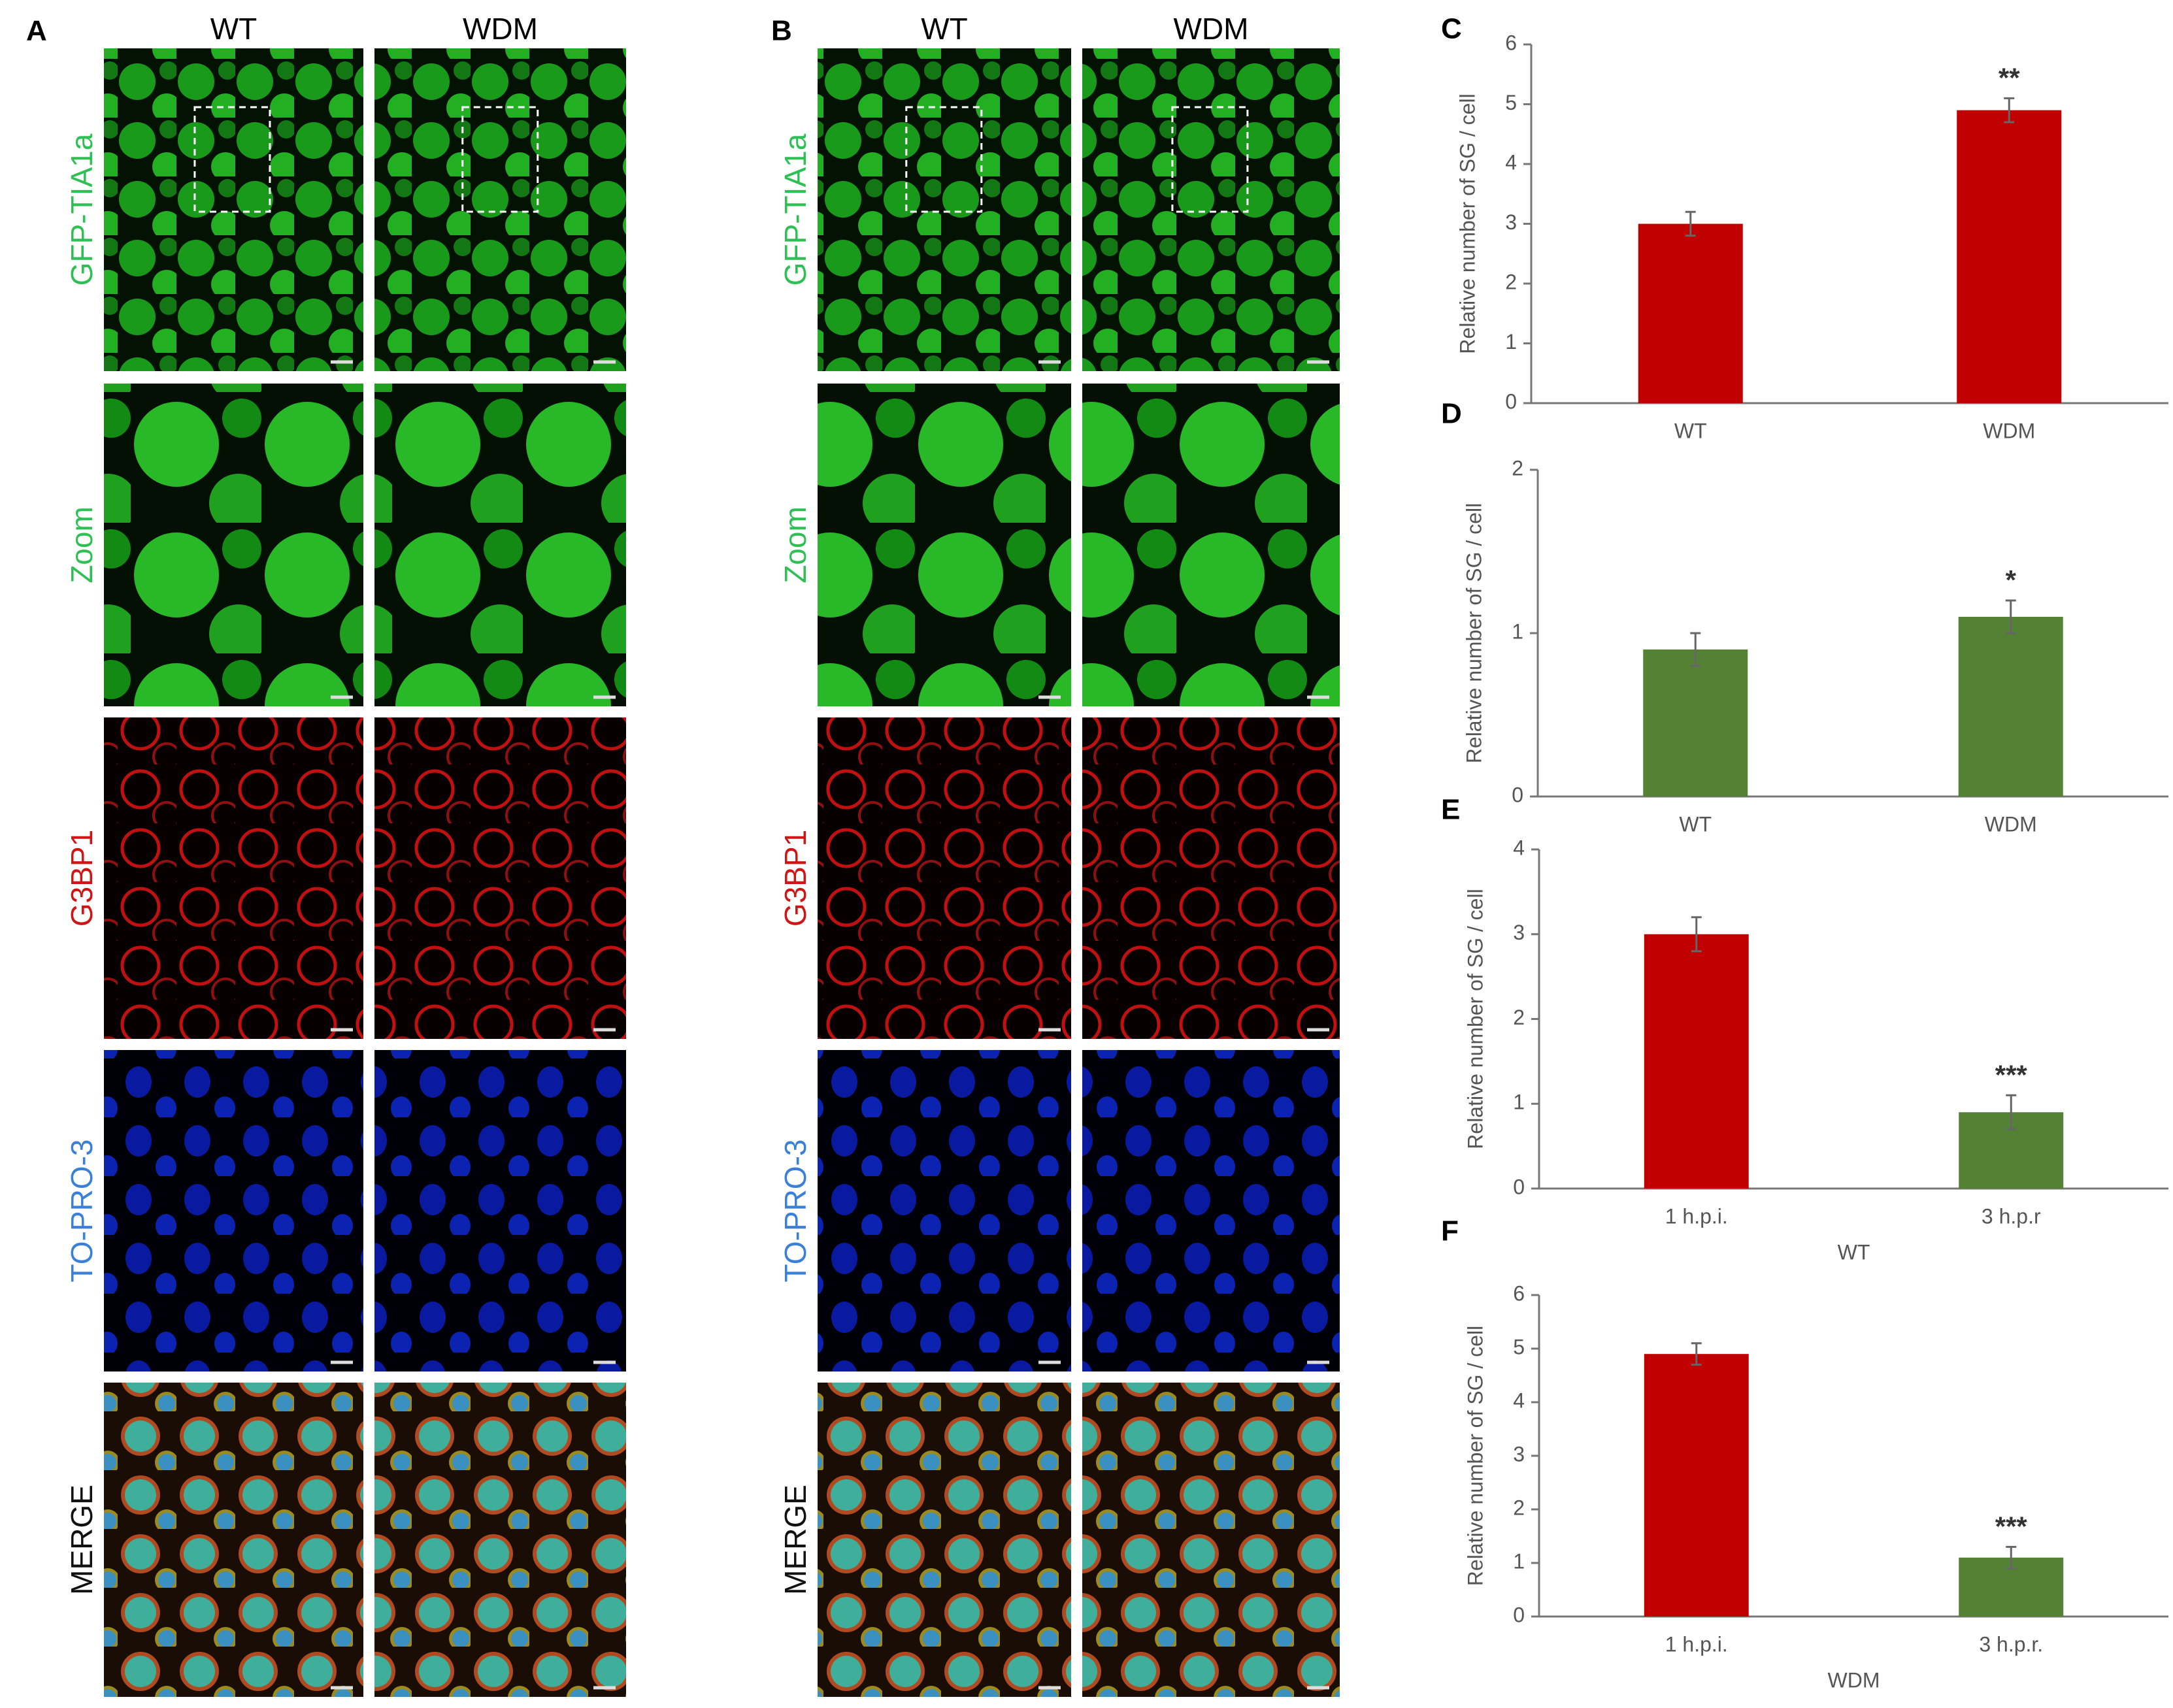  I want to click on panel-letter: D, so click(1451, 414).